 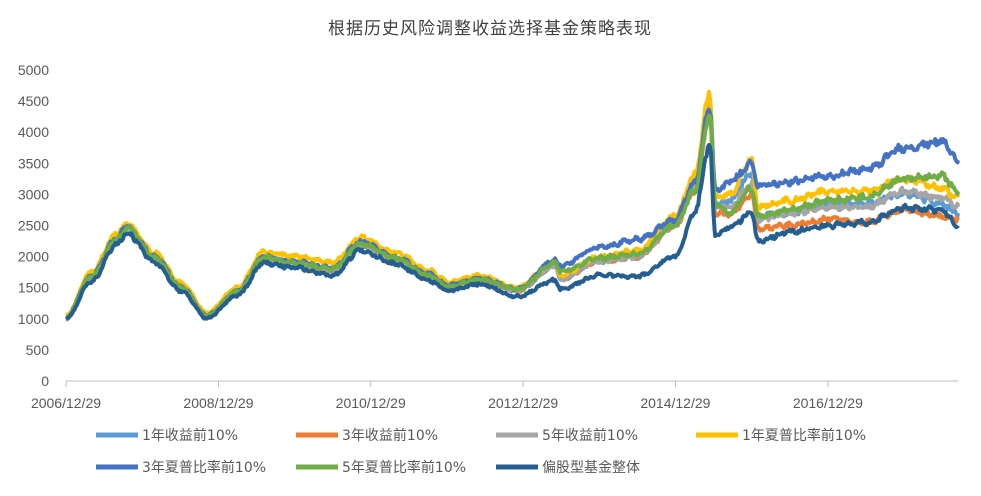 What do you see at coordinates (218, 403) in the screenshot?
I see `x-tick-label: 2008/12/29` at bounding box center [218, 403].